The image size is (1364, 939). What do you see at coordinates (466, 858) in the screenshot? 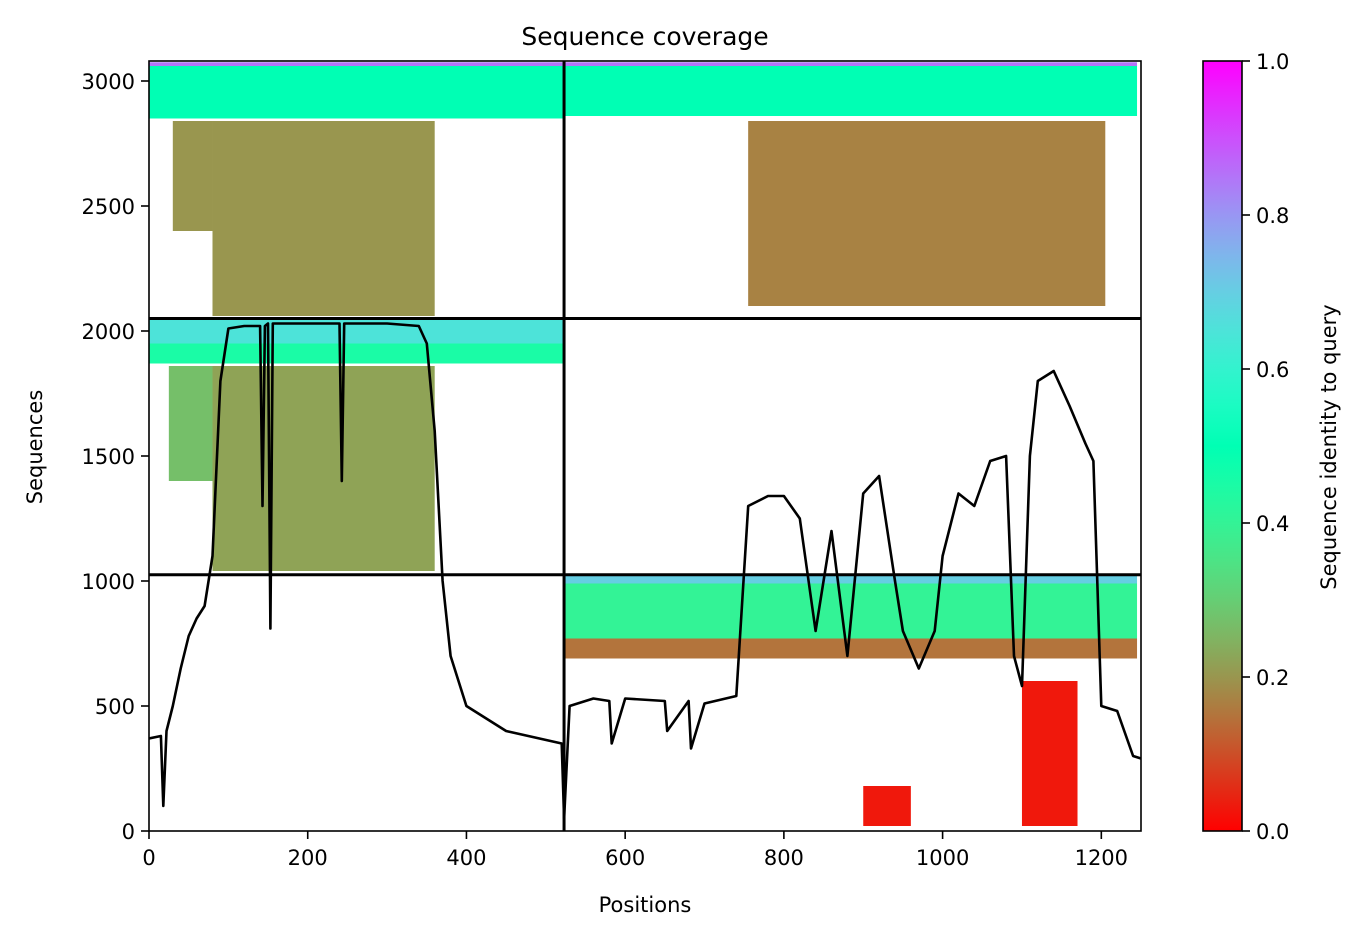
I see `x-tick-label: 400` at bounding box center [466, 858].